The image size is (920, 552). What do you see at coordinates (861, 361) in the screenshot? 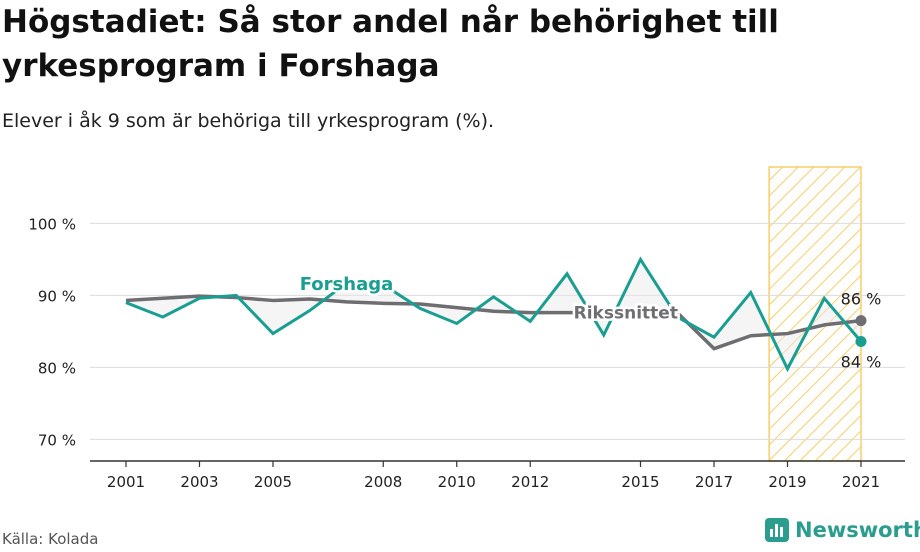
I see `forshaga-end-label: 84 %` at bounding box center [861, 361].